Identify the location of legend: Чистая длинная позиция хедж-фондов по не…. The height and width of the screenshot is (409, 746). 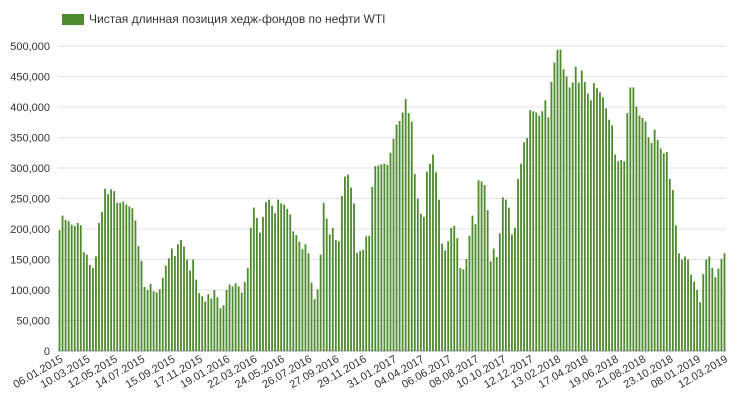
(223, 19).